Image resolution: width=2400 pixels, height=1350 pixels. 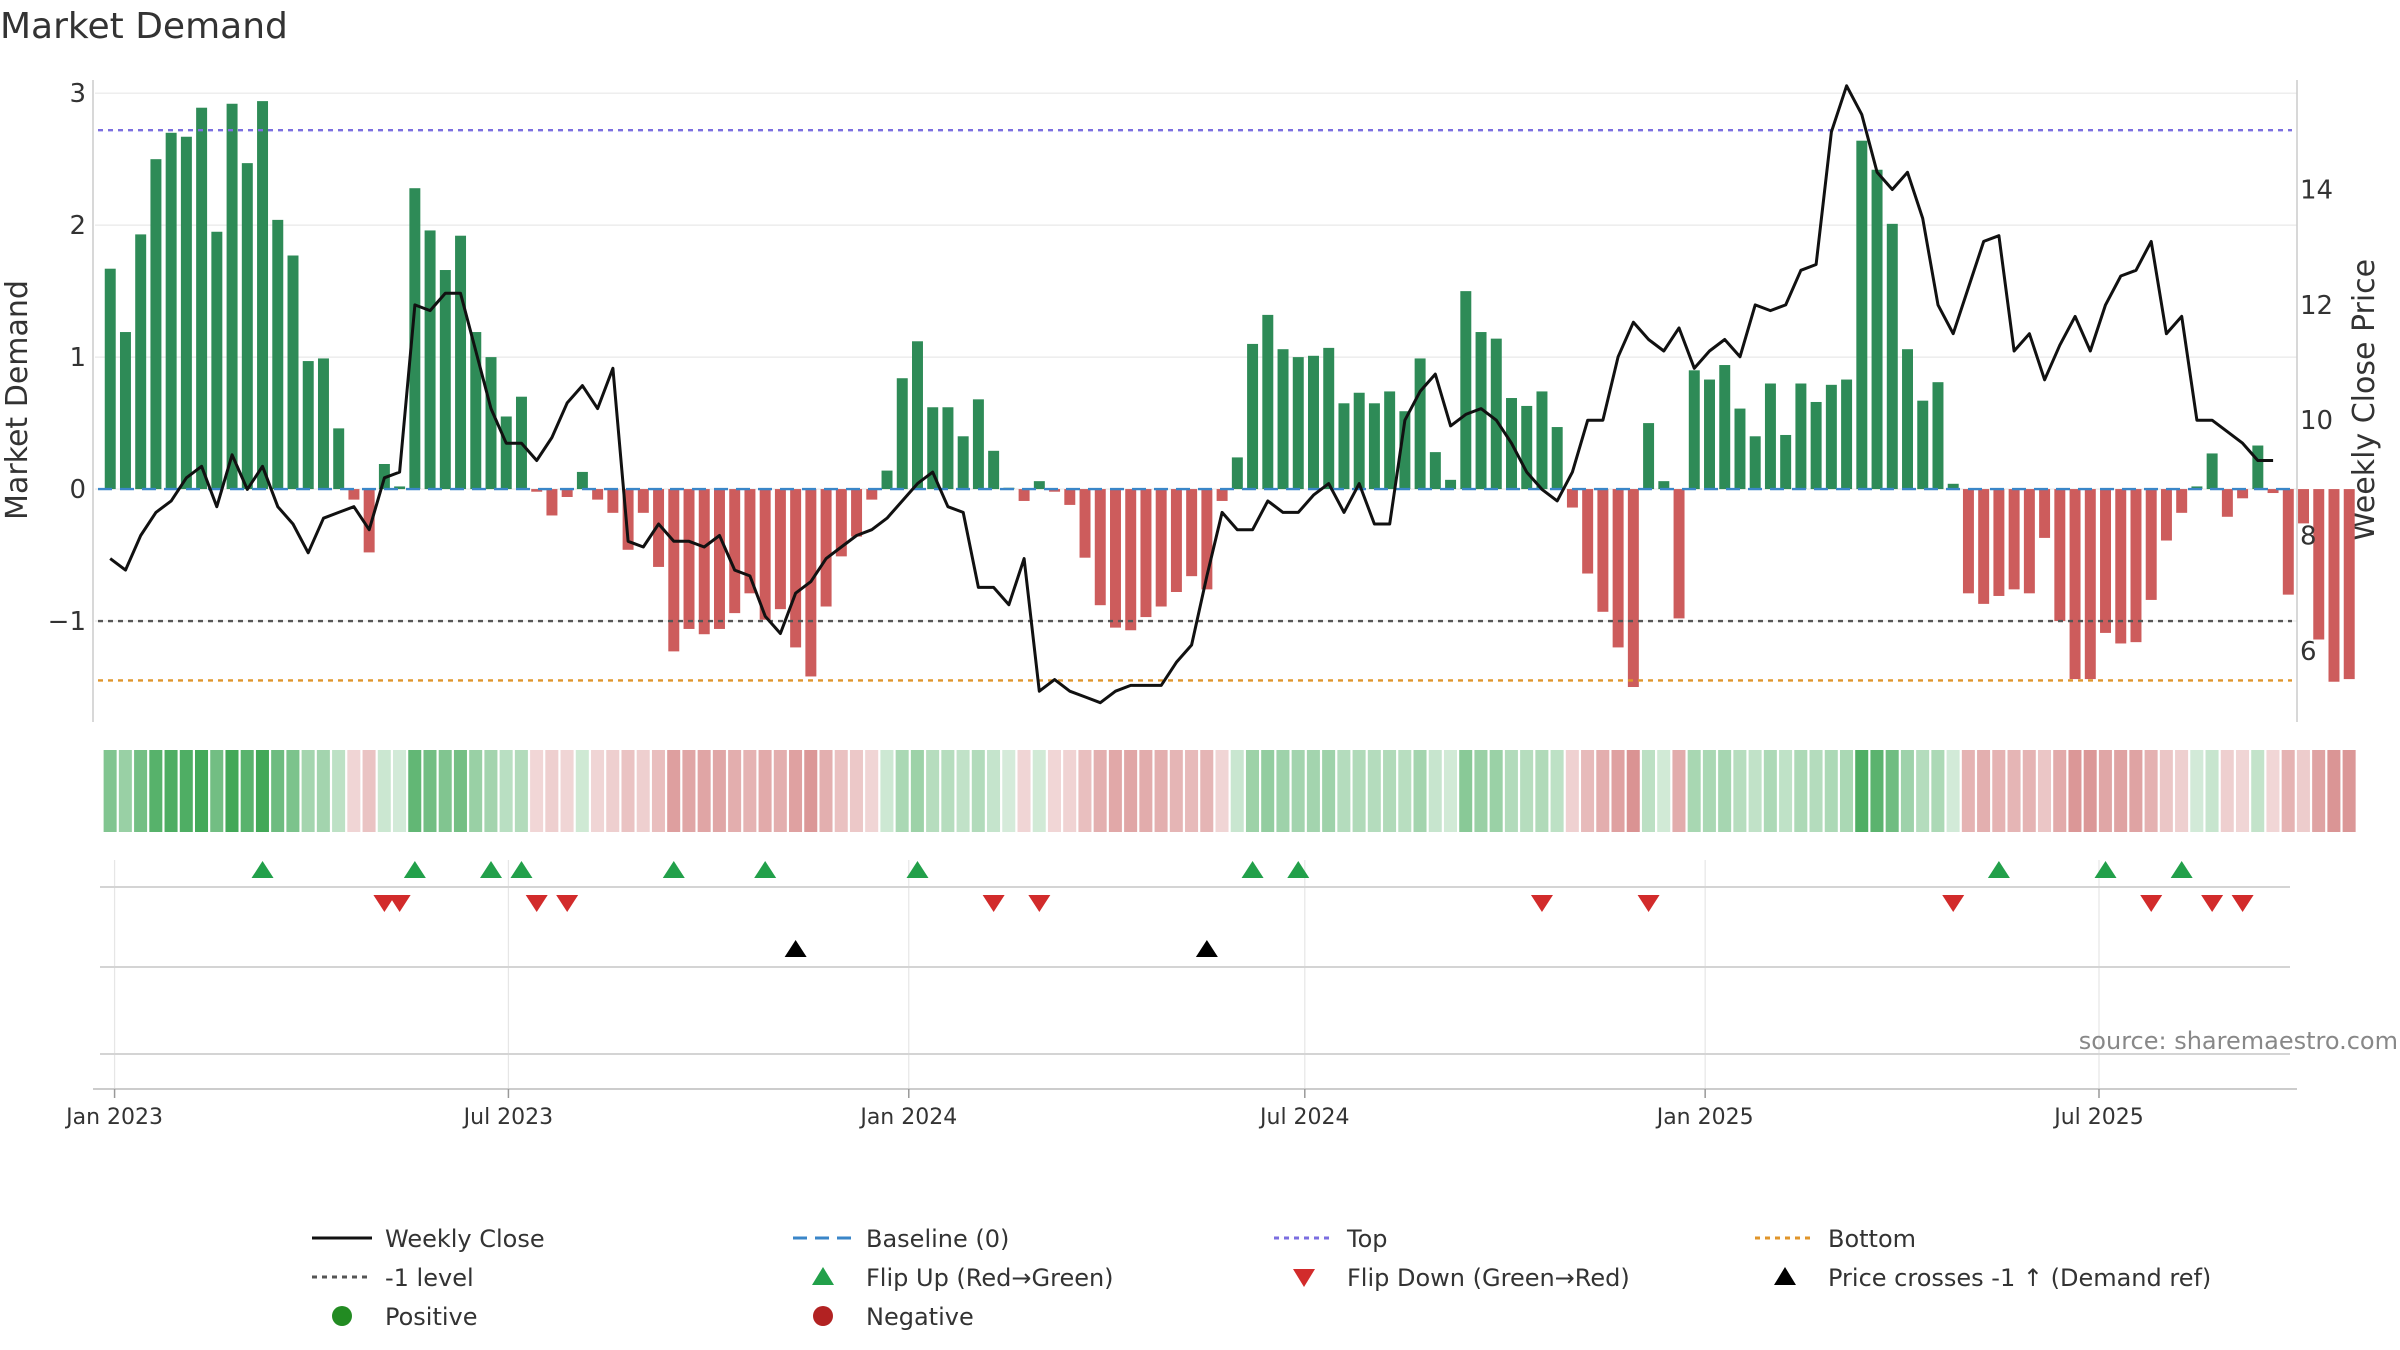 I want to click on legend-item-baseline-0: Baseline (0), so click(x=901, y=1239).